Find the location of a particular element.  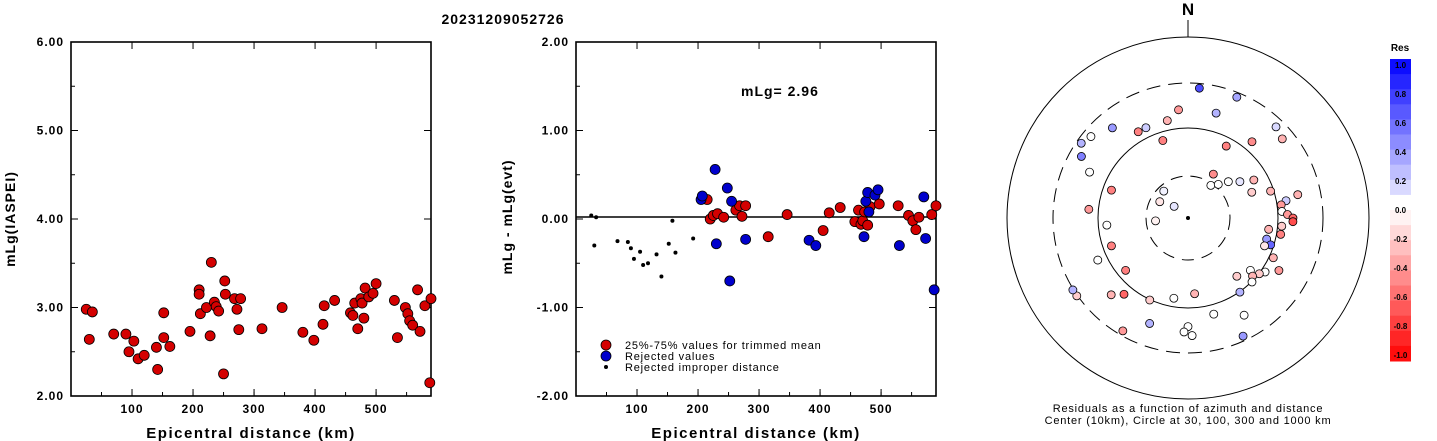

y-tick-label: 1.00 is located at coordinates (555, 131).